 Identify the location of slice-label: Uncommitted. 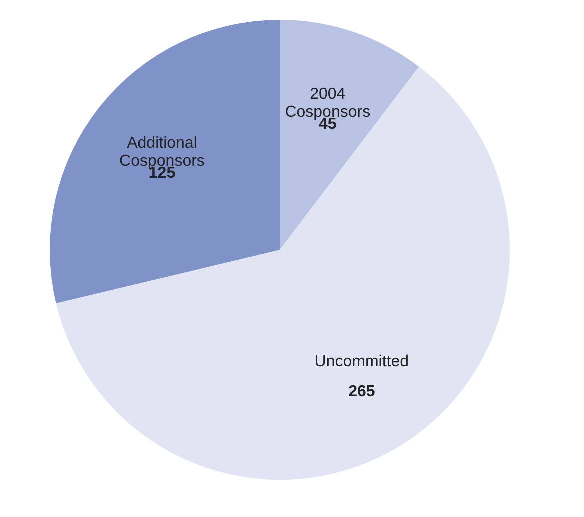
(362, 362).